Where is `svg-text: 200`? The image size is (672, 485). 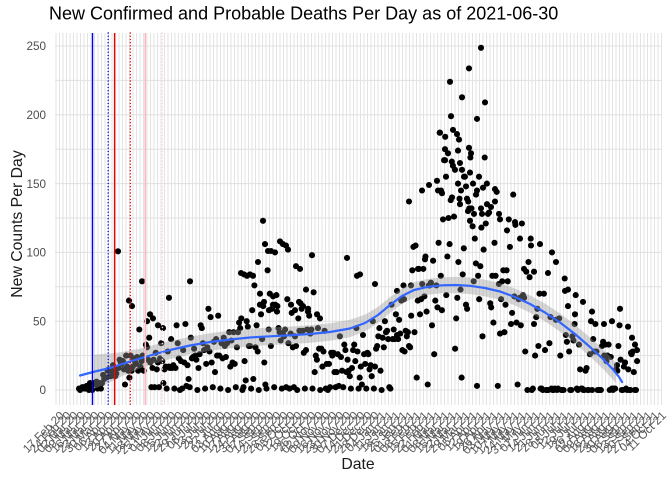
svg-text: 200 is located at coordinates (36, 115).